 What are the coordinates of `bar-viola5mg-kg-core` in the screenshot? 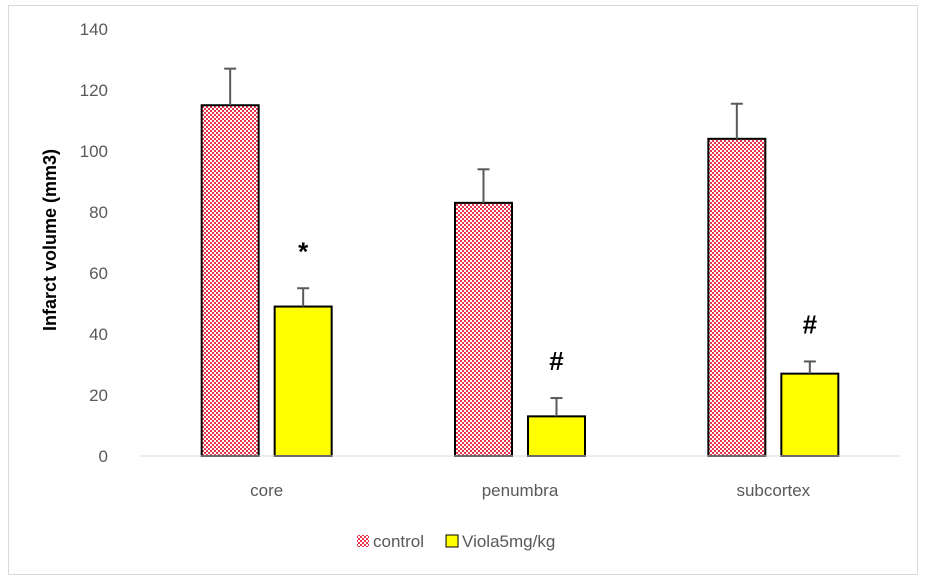 It's located at (303, 381).